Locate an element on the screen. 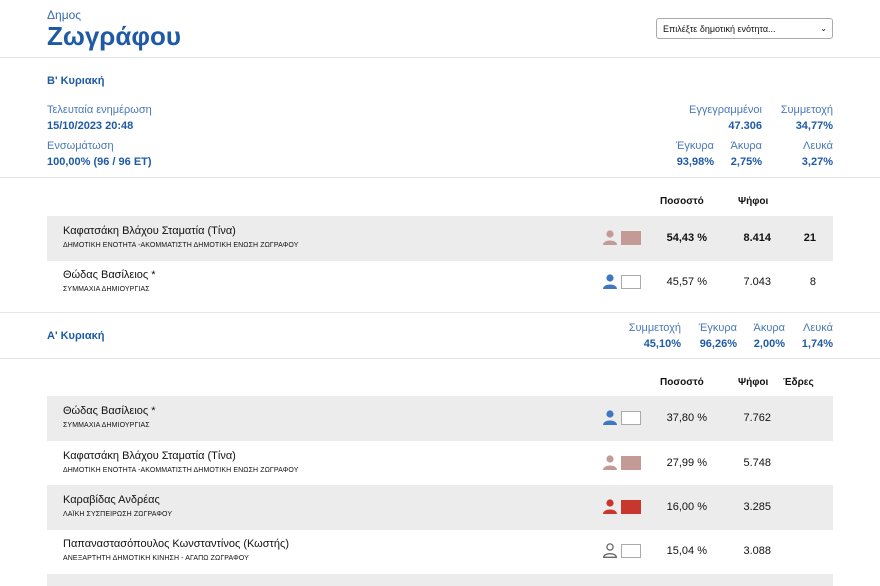 The image size is (880, 586). candidate-percent: 54,43 % is located at coordinates (686, 238).